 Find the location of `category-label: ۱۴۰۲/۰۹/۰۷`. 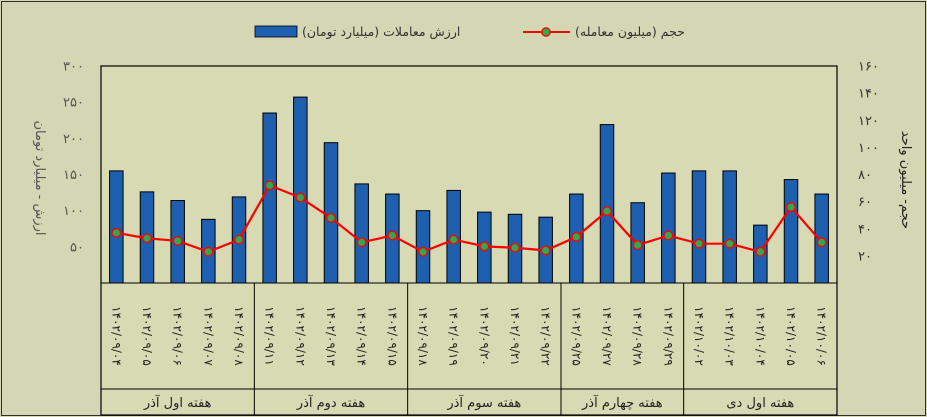

category-label: ۱۴۰۲/۰۹/۰۷ is located at coordinates (208, 336).